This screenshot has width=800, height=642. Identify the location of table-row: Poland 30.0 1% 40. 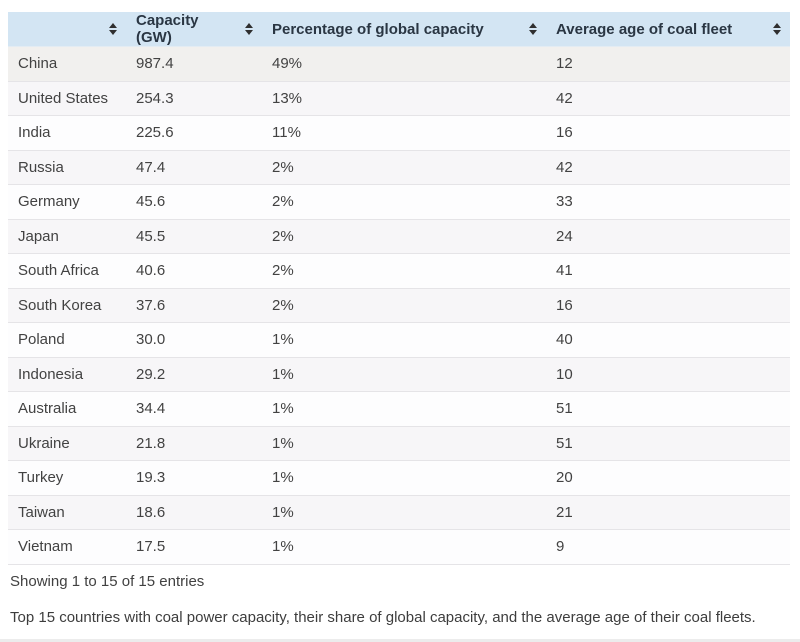
(399, 340).